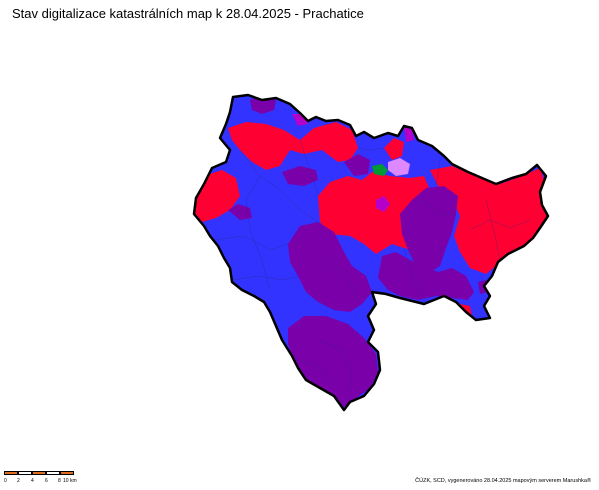 Image resolution: width=599 pixels, height=490 pixels. Describe the element at coordinates (399, 167) in the screenshot. I see `lilac-area` at that location.